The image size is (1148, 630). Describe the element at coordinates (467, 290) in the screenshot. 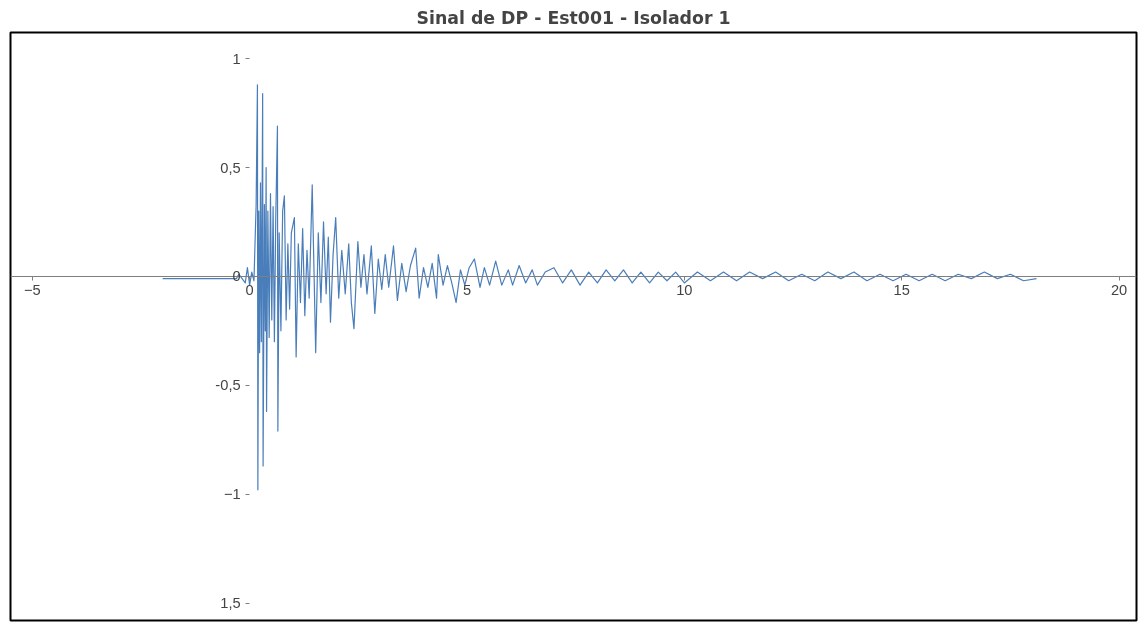

I see `x-tick-label: 5` at that location.